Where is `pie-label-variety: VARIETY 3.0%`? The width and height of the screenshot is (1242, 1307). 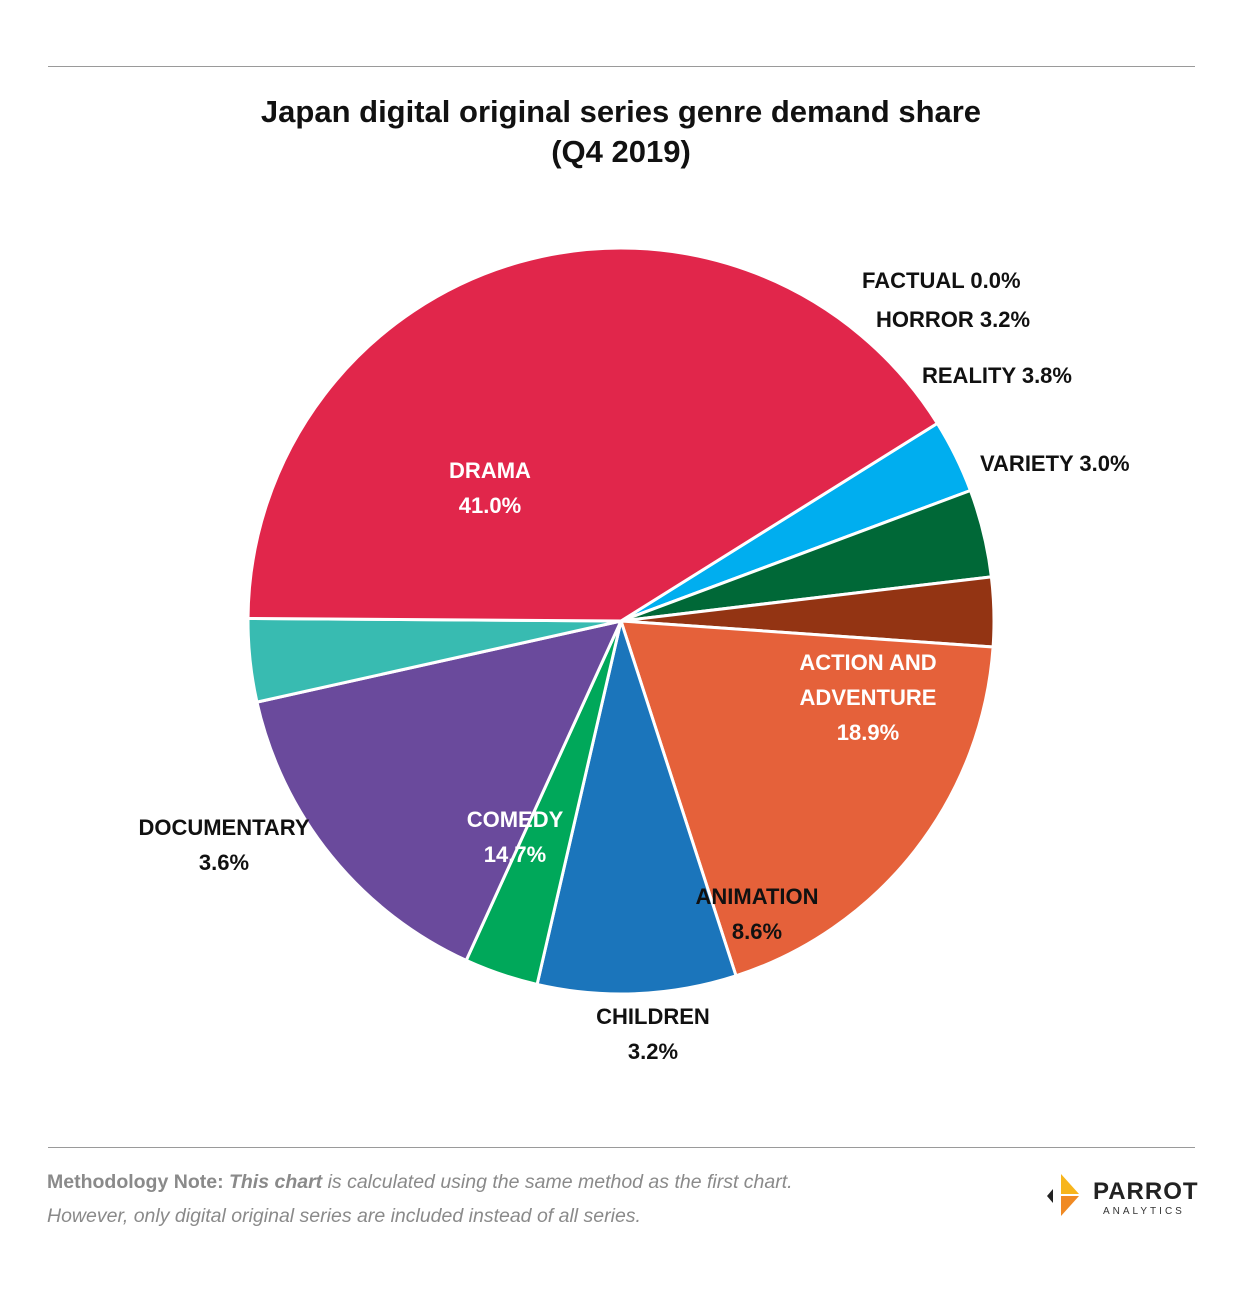
pie-label-variety: VARIETY 3.0% is located at coordinates (1055, 463).